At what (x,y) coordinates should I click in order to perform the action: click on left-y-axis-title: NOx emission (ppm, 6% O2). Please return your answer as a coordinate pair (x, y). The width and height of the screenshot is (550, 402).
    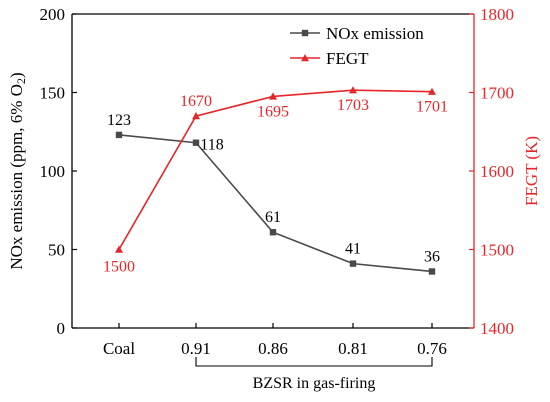
    Looking at the image, I should click on (17, 170).